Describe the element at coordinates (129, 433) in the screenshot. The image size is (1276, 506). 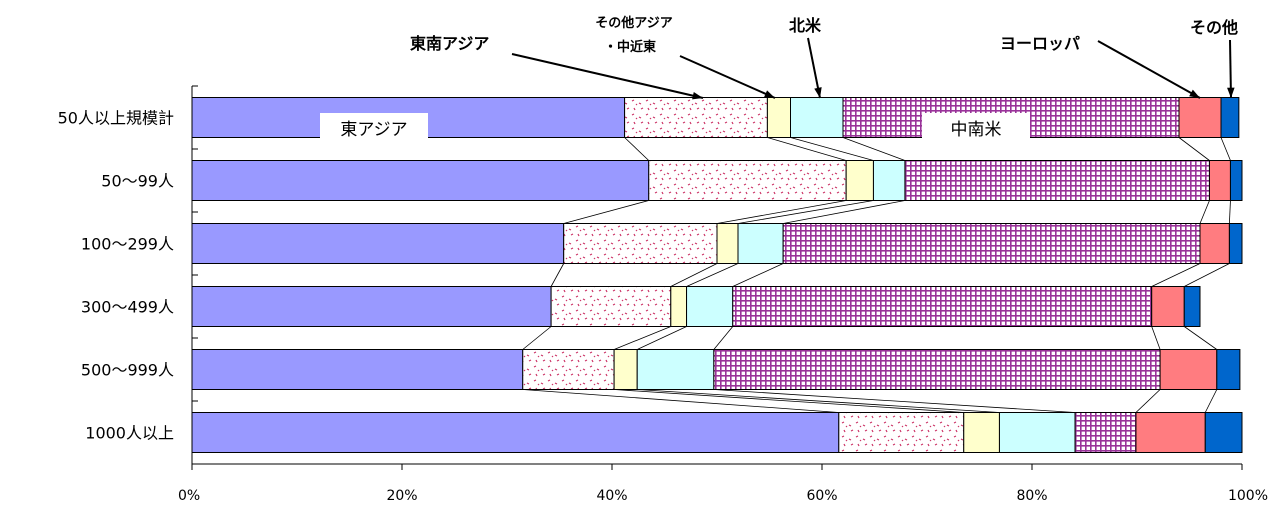
I see `category-label: 1000人以上` at that location.